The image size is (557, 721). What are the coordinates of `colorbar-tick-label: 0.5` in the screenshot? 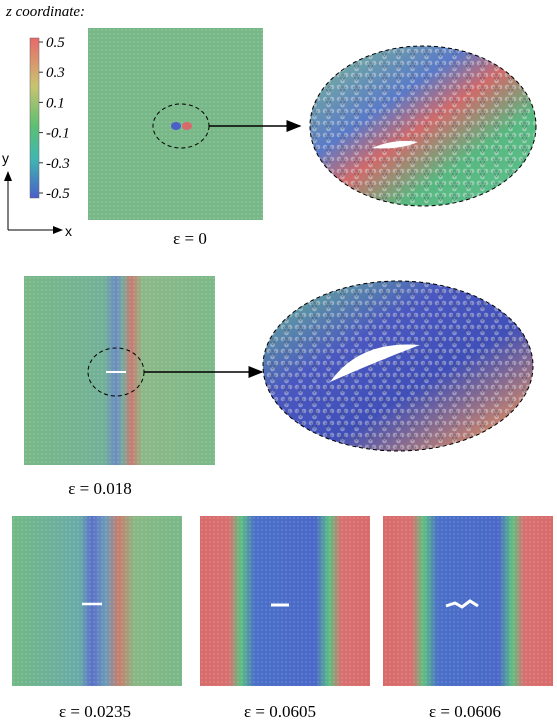 It's located at (55, 43).